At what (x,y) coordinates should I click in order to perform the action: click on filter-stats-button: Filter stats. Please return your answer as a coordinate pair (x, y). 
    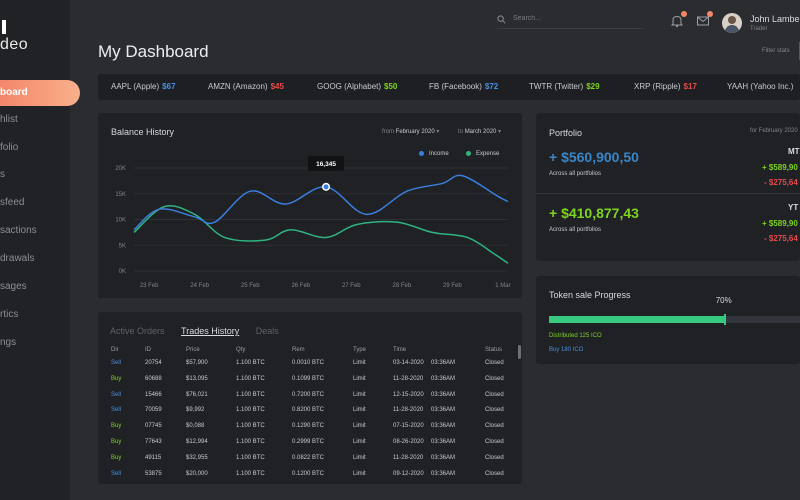
    Looking at the image, I should click on (776, 51).